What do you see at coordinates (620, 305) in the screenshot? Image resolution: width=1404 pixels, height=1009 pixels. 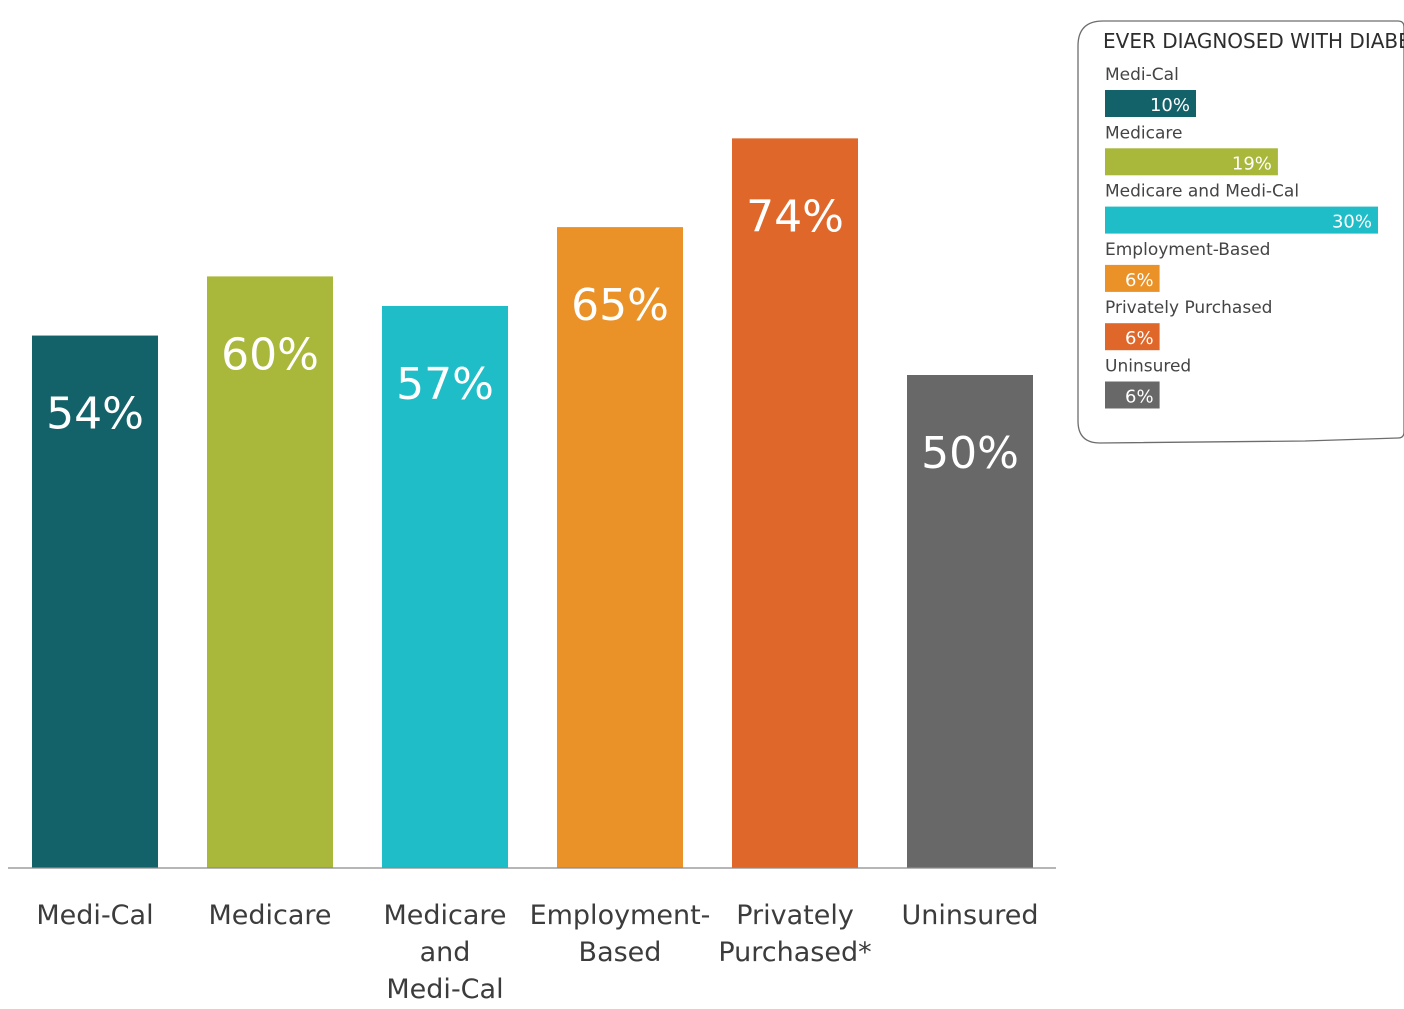 I see `bar-value-label: 65%` at bounding box center [620, 305].